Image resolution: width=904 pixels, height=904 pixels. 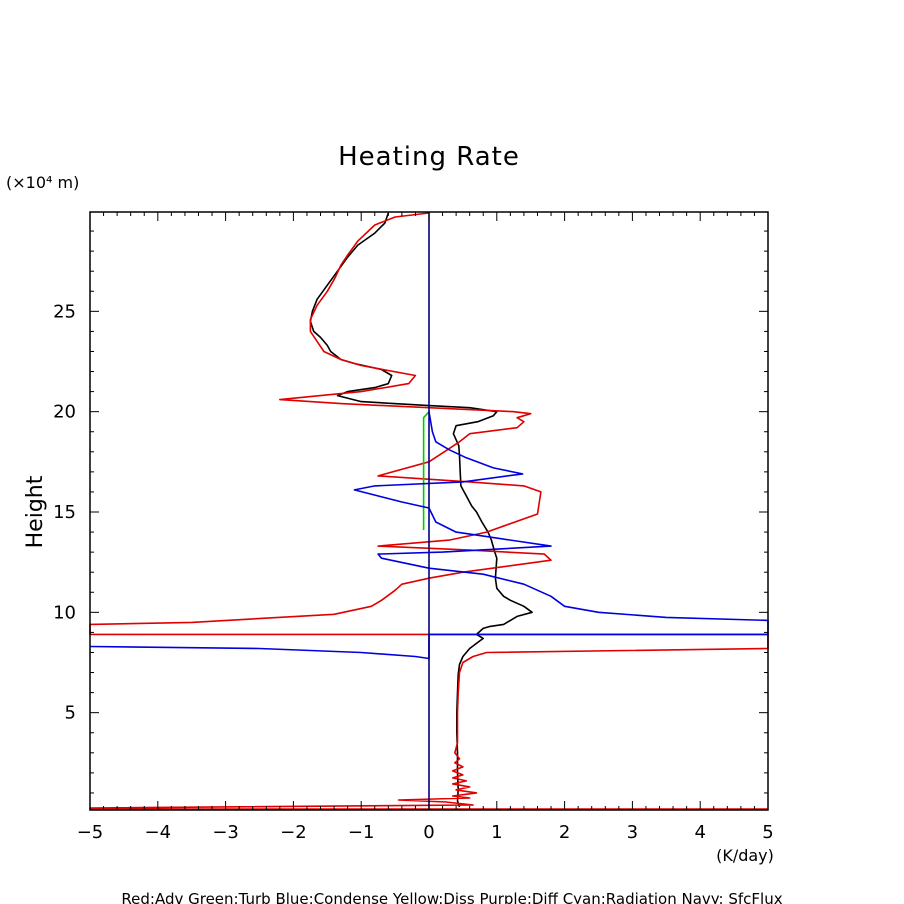 I want to click on x-tick-label: −5, so click(x=90, y=832).